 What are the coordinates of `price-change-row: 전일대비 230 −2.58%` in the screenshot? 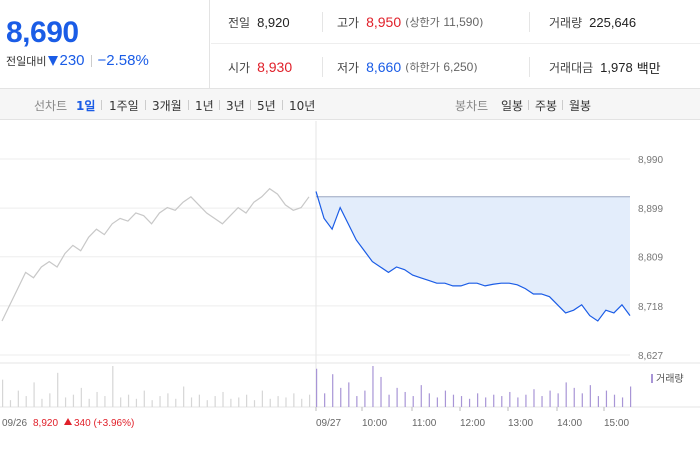 It's located at (77, 60).